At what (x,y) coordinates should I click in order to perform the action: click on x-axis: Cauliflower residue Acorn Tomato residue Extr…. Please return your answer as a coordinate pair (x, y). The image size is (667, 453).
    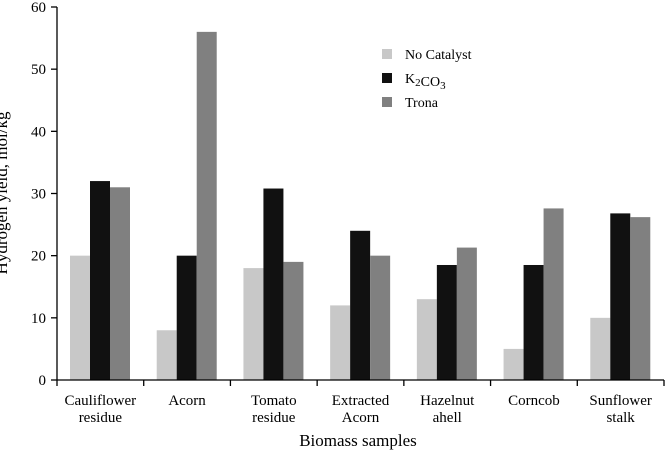
    Looking at the image, I should click on (360, 402).